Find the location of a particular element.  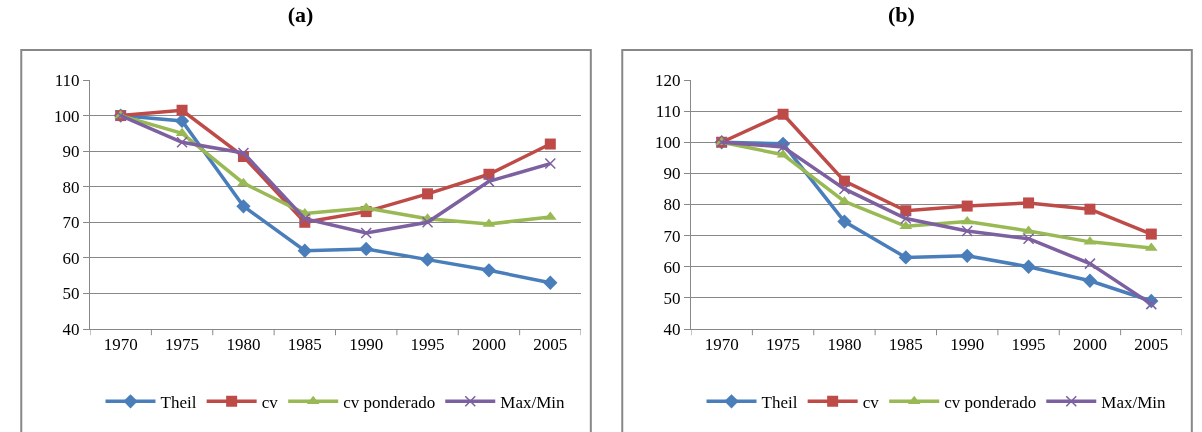

chart-title: (a) is located at coordinates (300, 14).